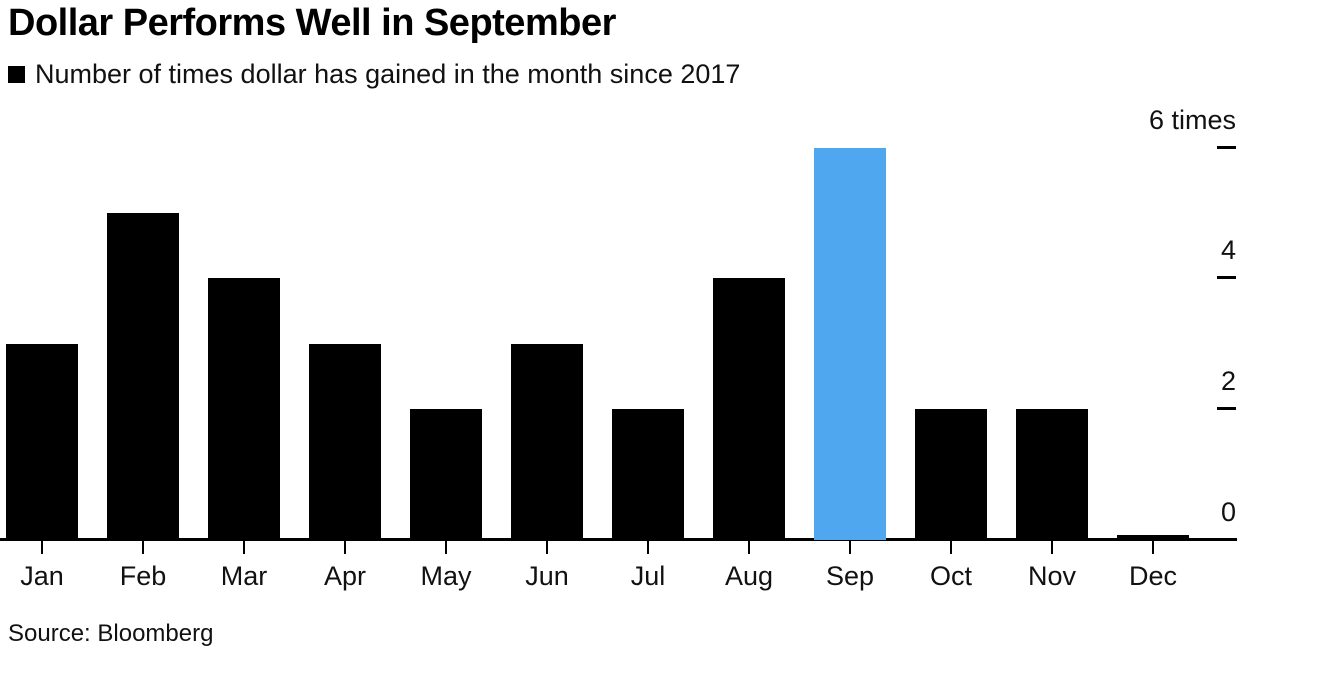 This screenshot has height=678, width=1318. I want to click on bar-jun, so click(547, 442).